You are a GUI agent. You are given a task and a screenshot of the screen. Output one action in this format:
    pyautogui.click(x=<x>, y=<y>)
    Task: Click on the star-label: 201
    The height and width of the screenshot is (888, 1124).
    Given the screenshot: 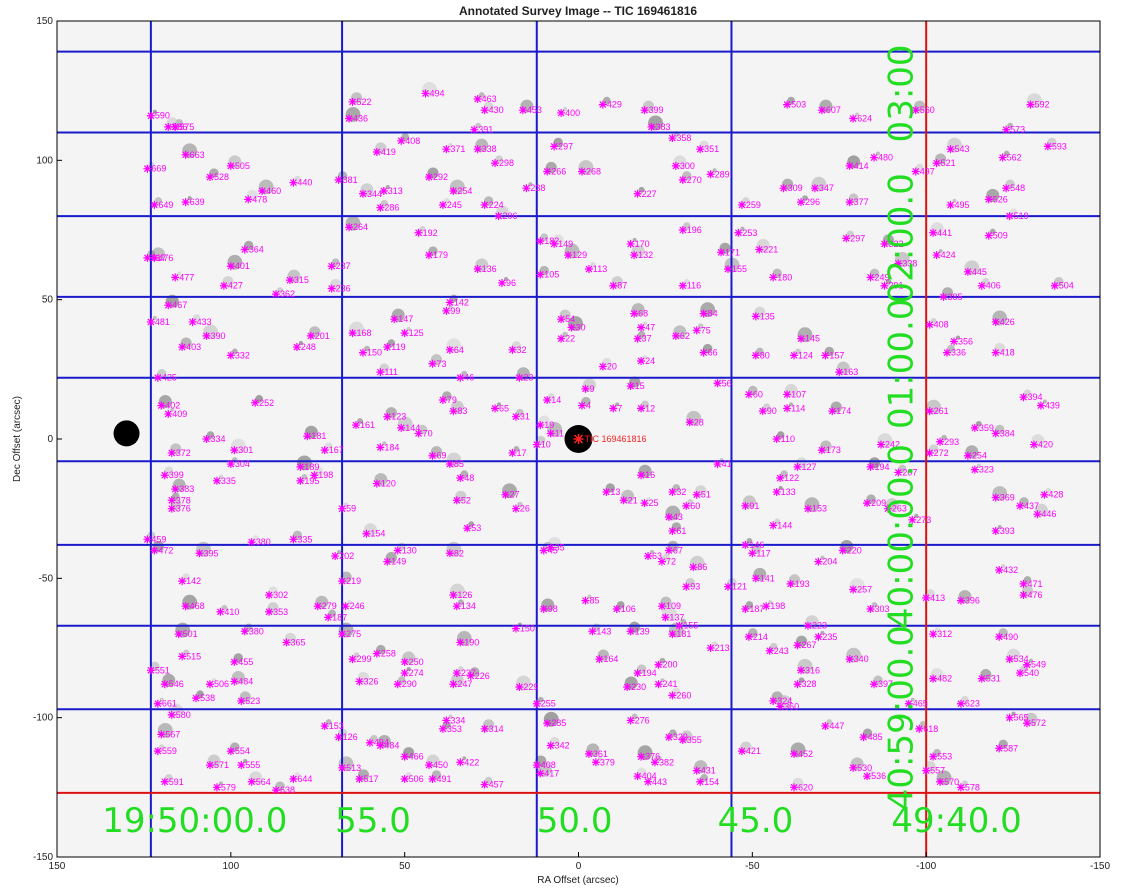 What is the action you would take?
    pyautogui.click(x=322, y=336)
    